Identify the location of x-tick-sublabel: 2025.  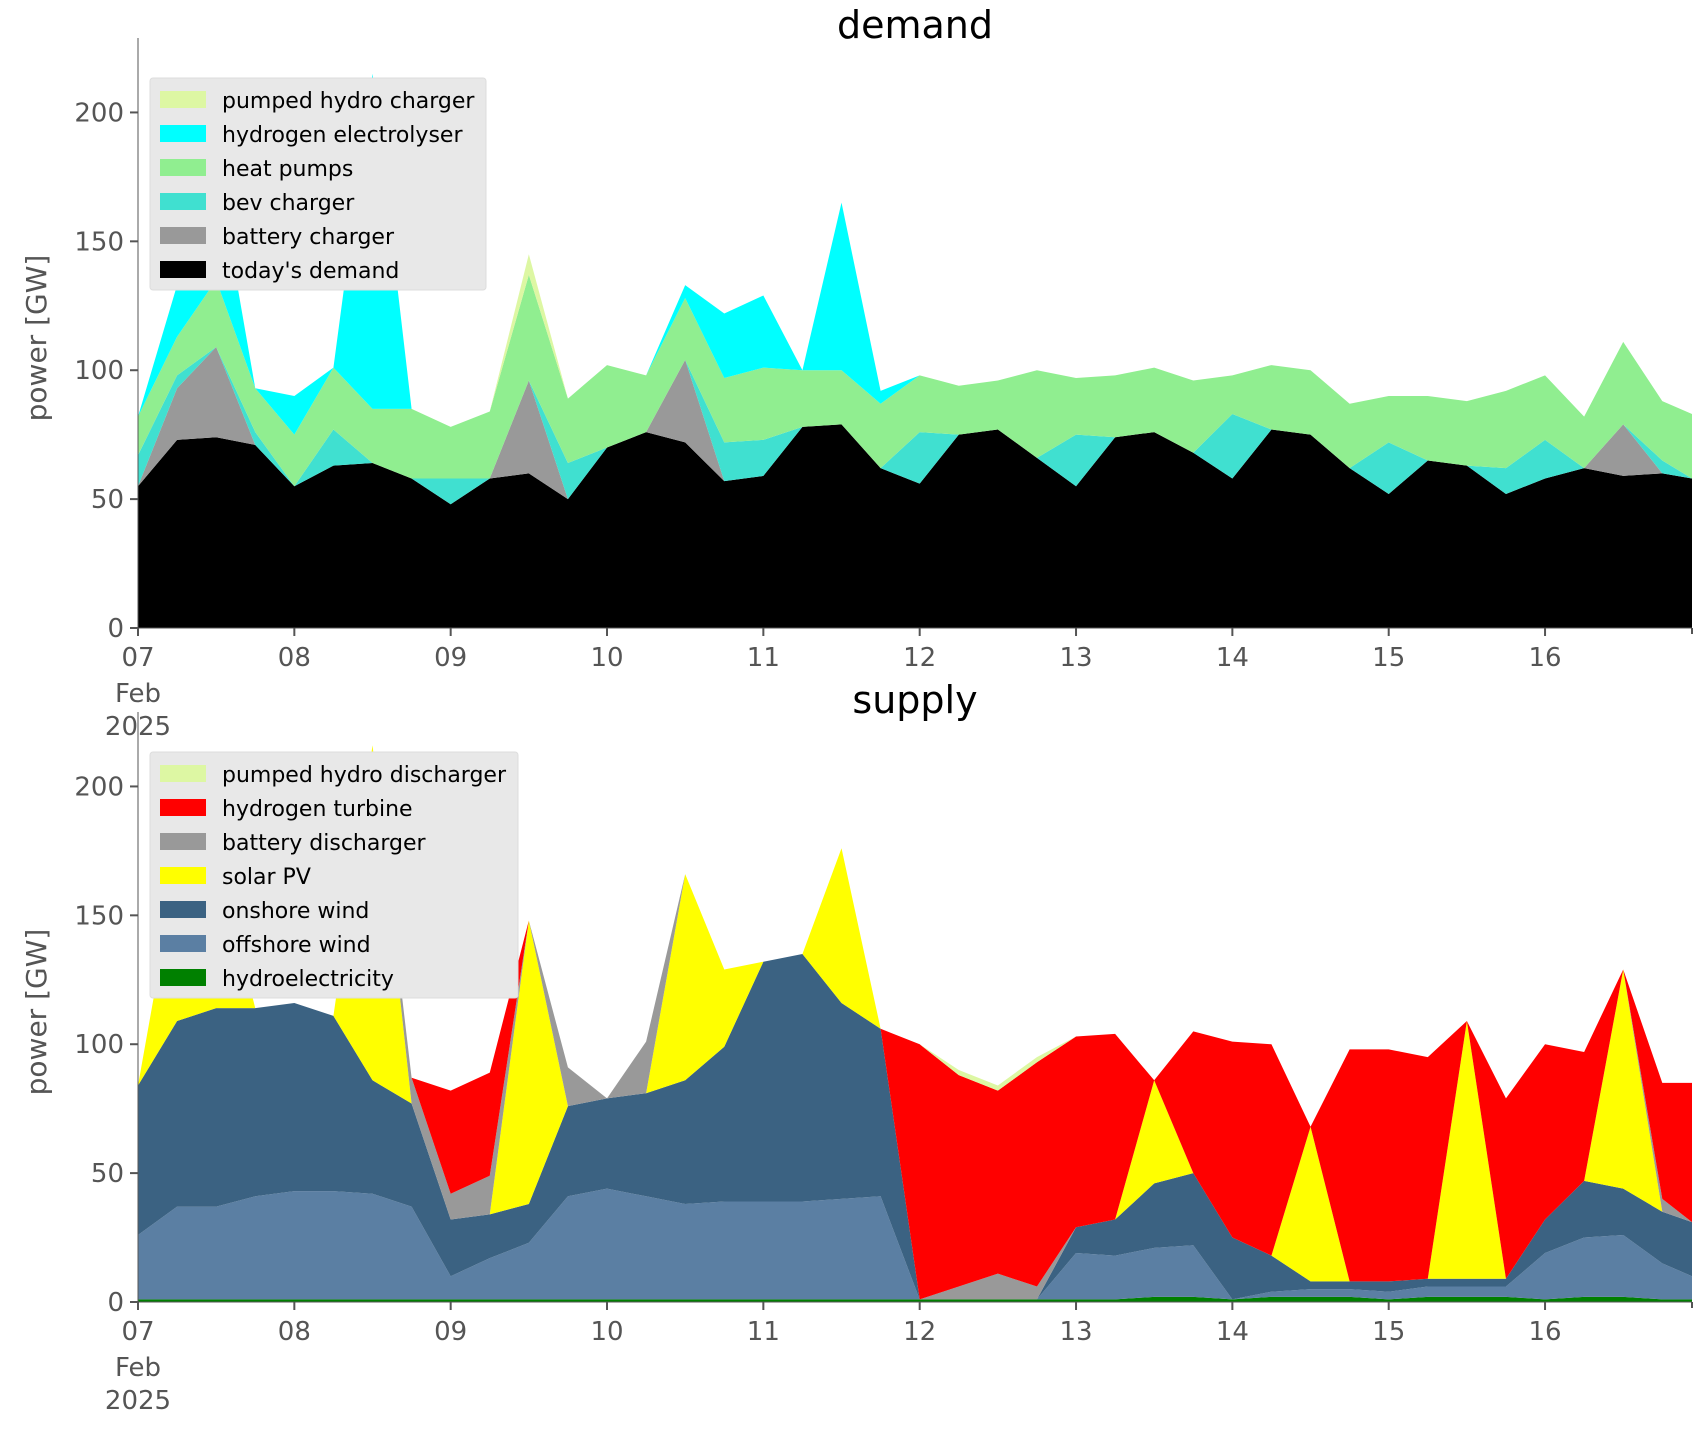
(138, 1401).